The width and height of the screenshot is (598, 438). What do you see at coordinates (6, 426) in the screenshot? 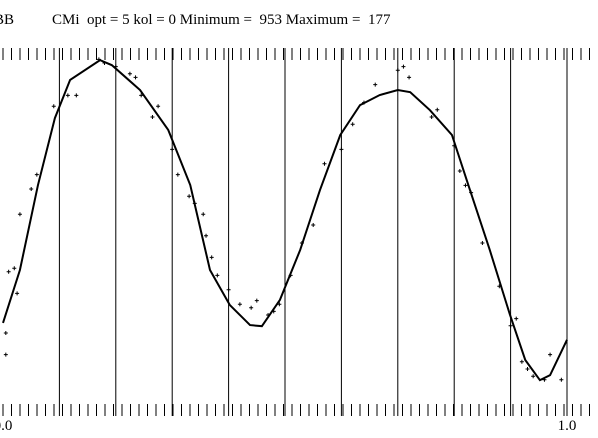
I see `x-tick-label: 0.0` at bounding box center [6, 426].